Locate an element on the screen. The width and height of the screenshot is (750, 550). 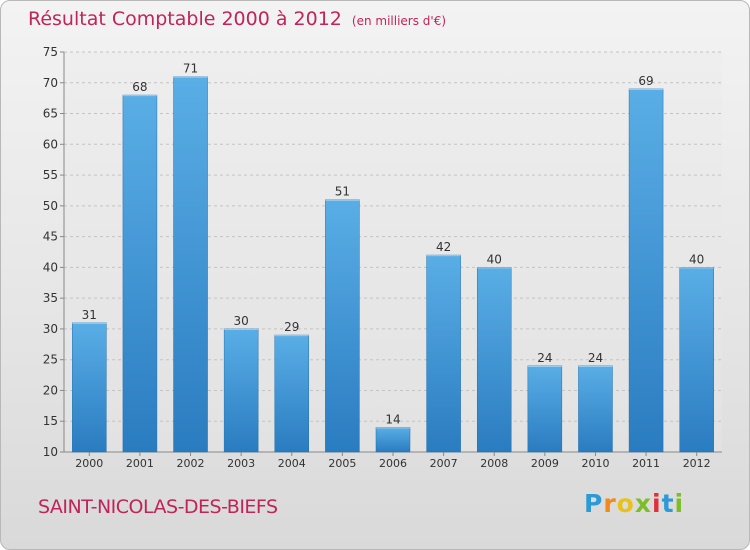
bar-2005 is located at coordinates (342, 326).